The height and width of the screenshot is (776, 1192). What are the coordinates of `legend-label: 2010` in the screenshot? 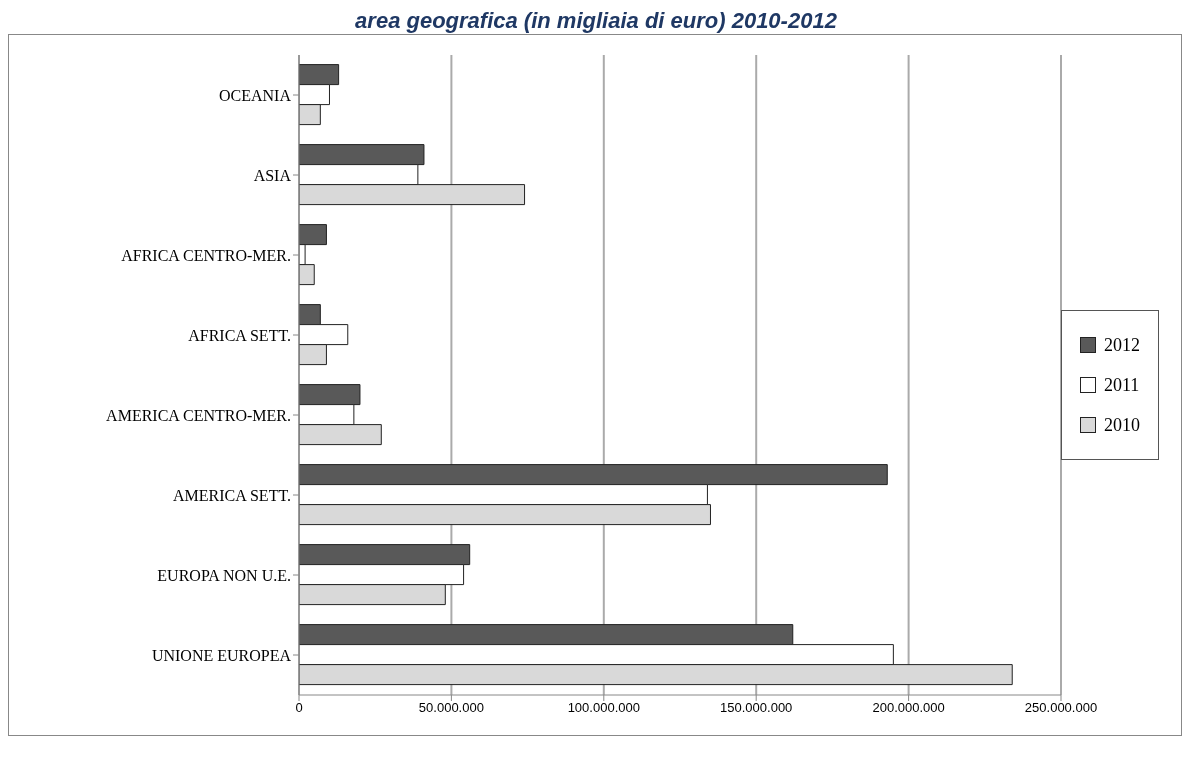 It's located at (1122, 425).